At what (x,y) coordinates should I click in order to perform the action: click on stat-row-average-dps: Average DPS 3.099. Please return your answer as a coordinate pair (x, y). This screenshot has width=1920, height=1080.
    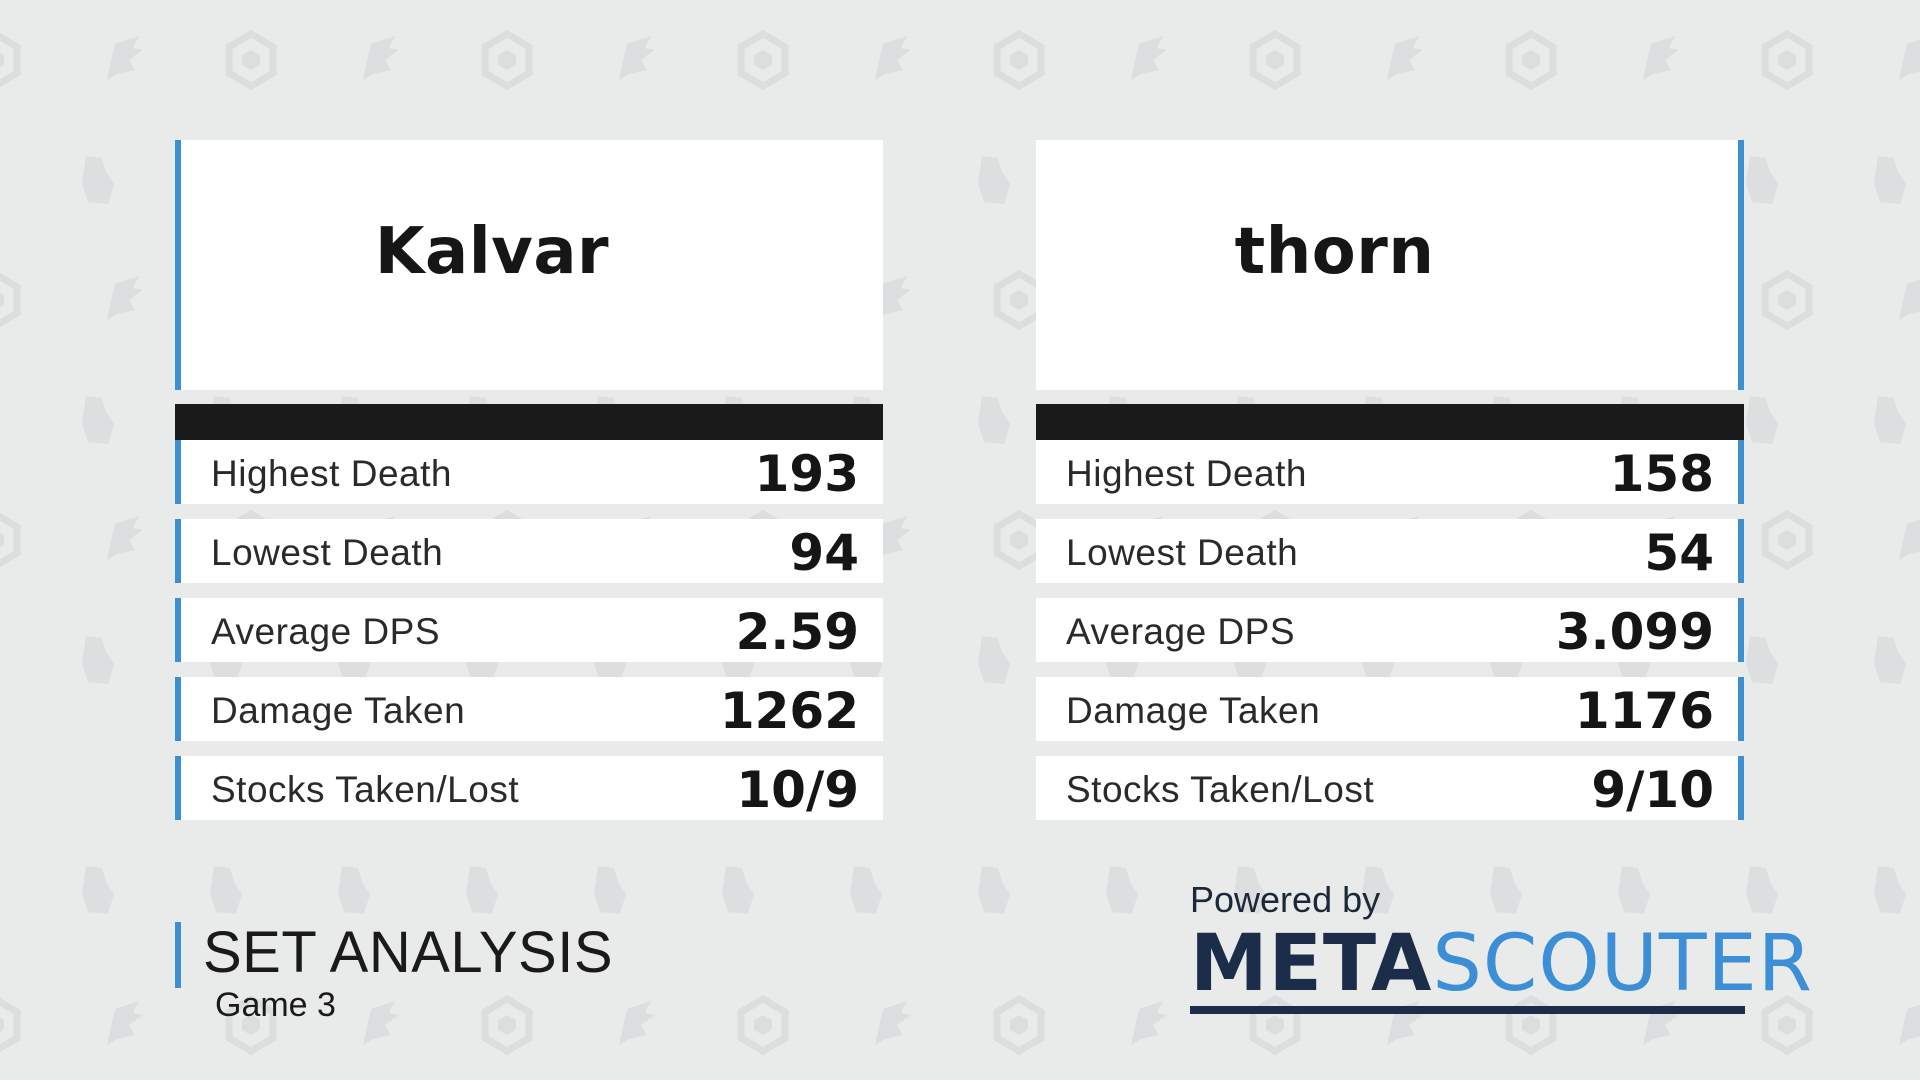
    Looking at the image, I should click on (1390, 630).